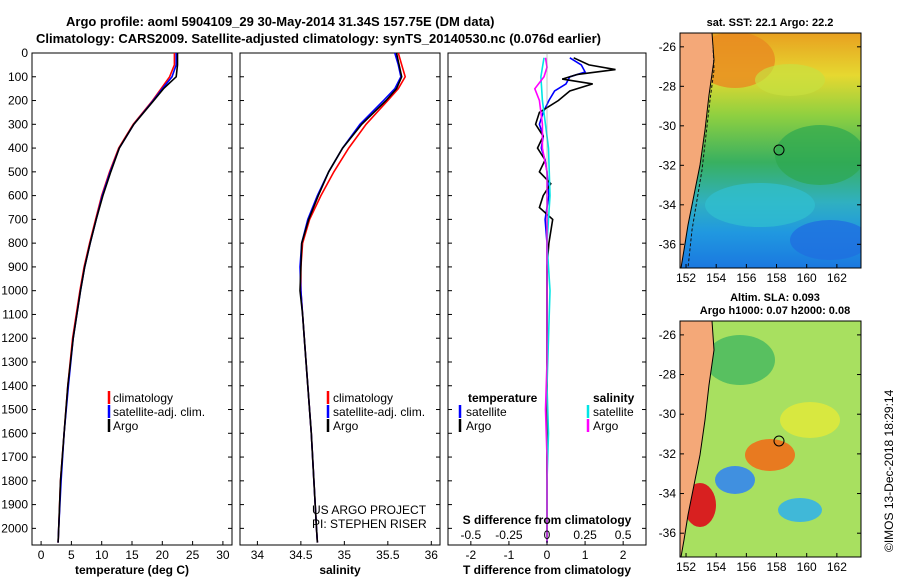 The image size is (900, 585). What do you see at coordinates (547, 520) in the screenshot?
I see `s-difference-axis-label: S difference from climatology` at bounding box center [547, 520].